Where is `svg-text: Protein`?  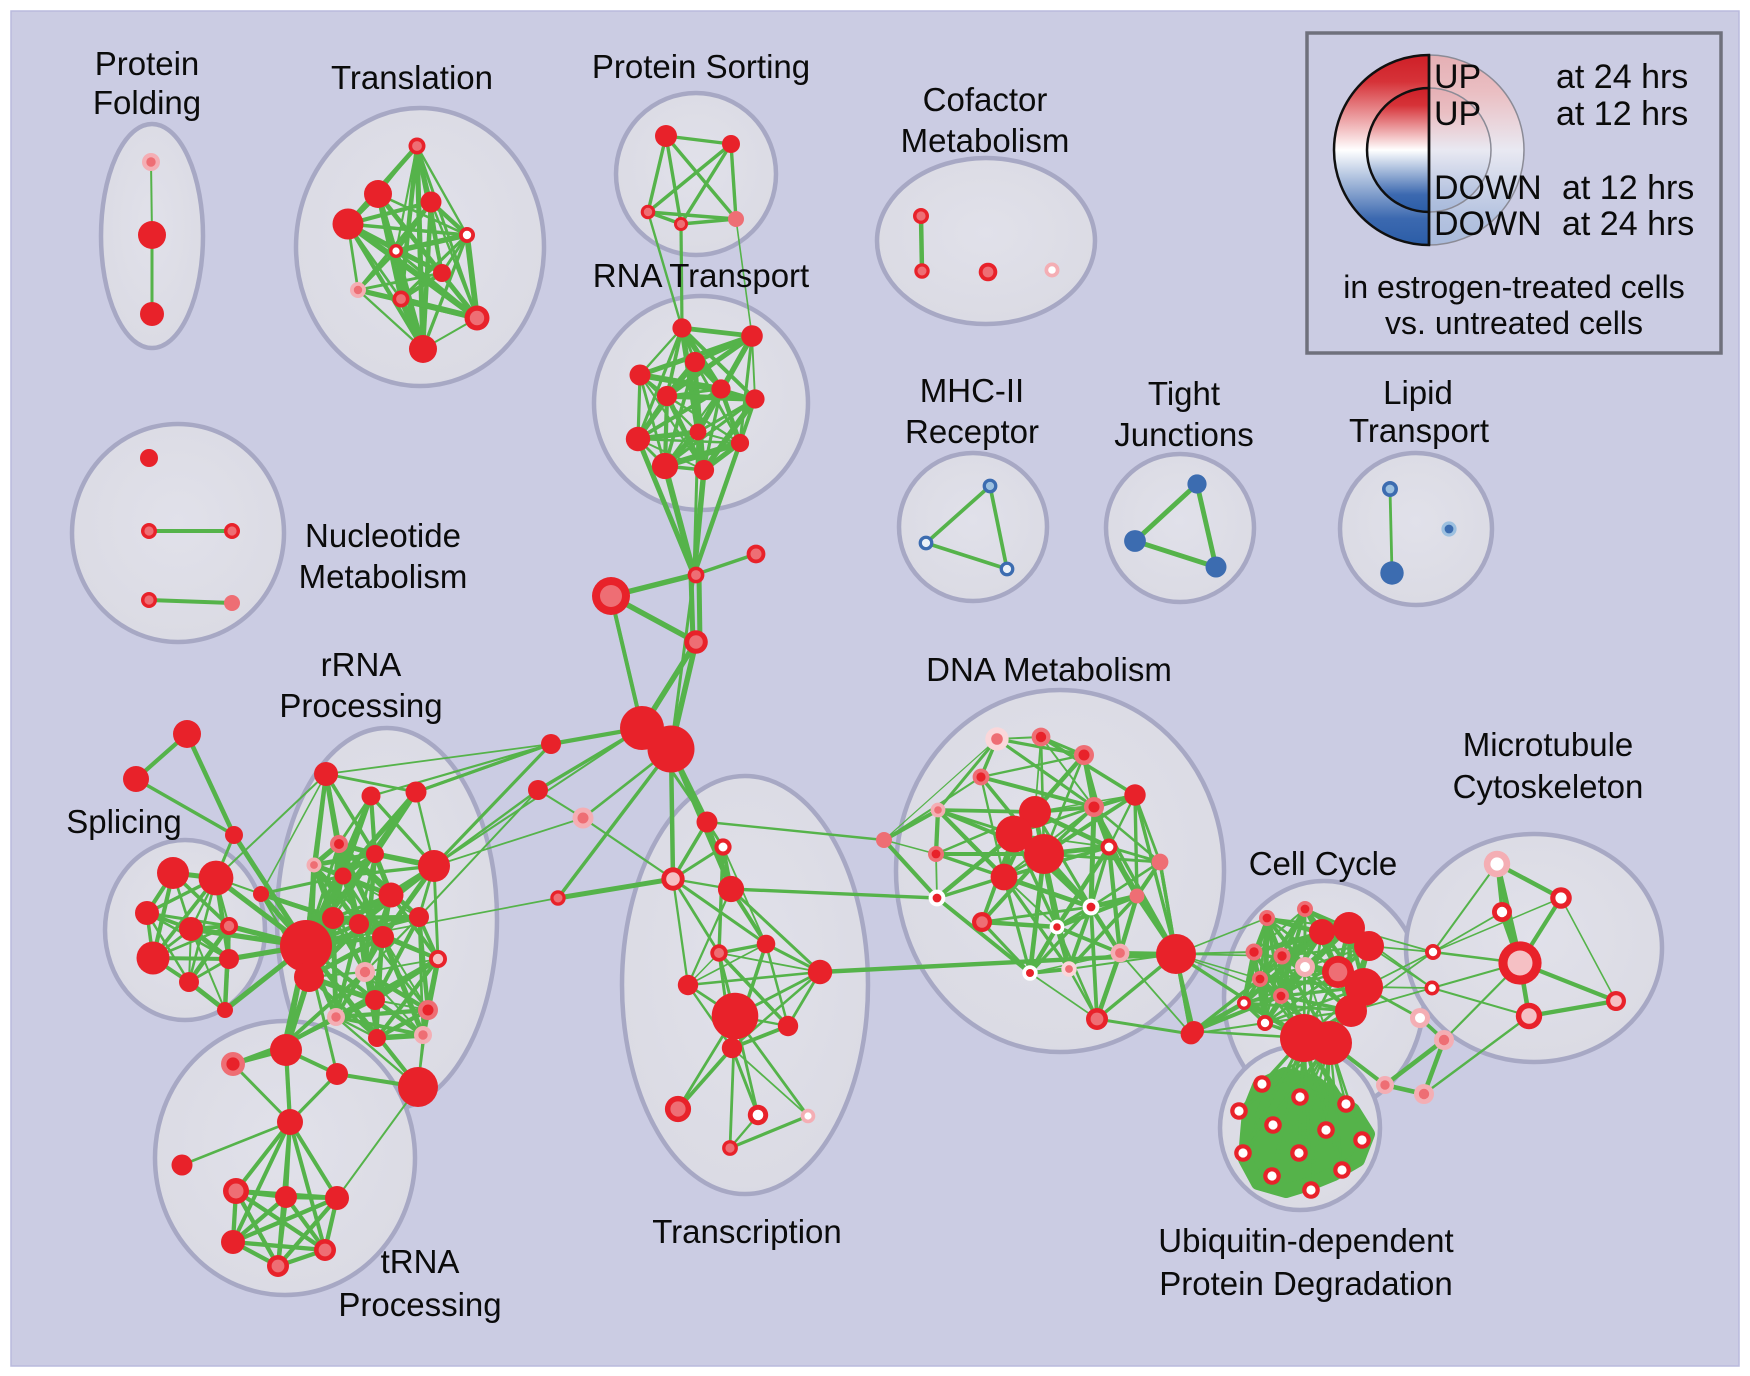
svg-text: Protein is located at coordinates (147, 63).